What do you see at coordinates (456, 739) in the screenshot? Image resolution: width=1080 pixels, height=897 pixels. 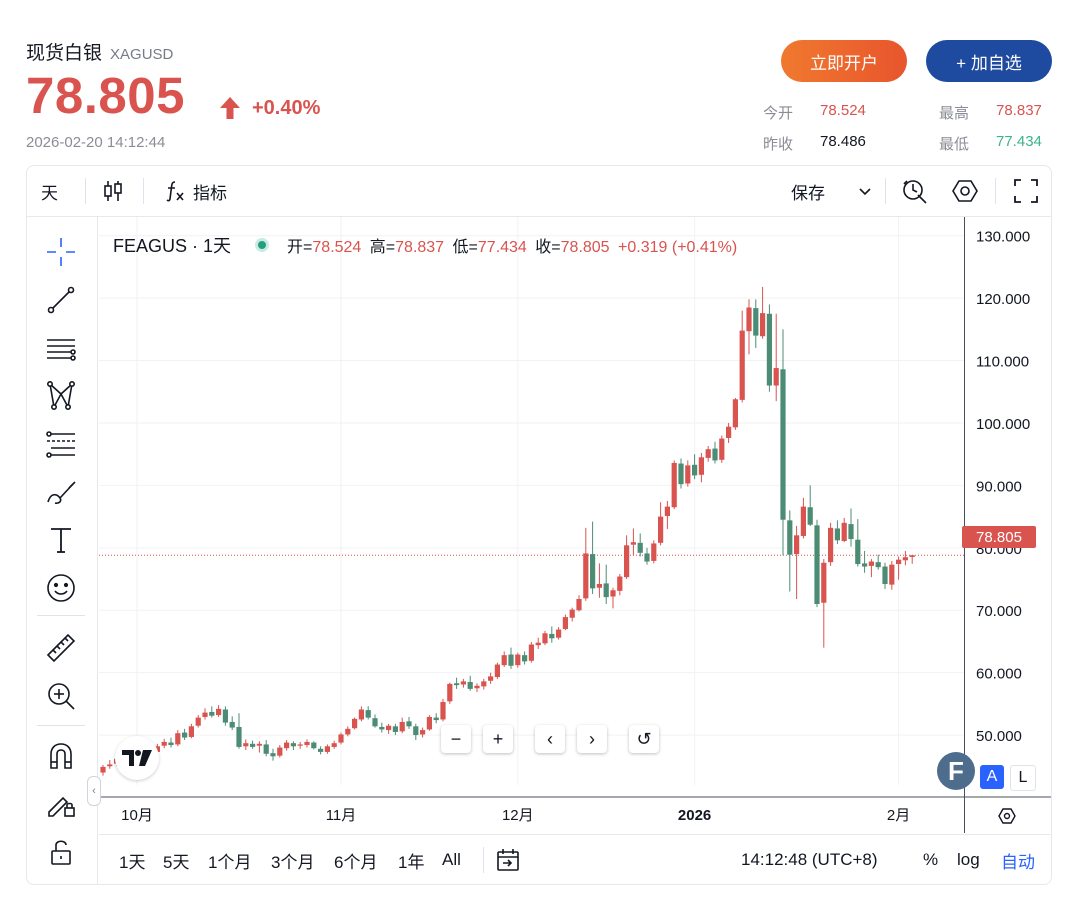 I see `zoom-out-button: −` at bounding box center [456, 739].